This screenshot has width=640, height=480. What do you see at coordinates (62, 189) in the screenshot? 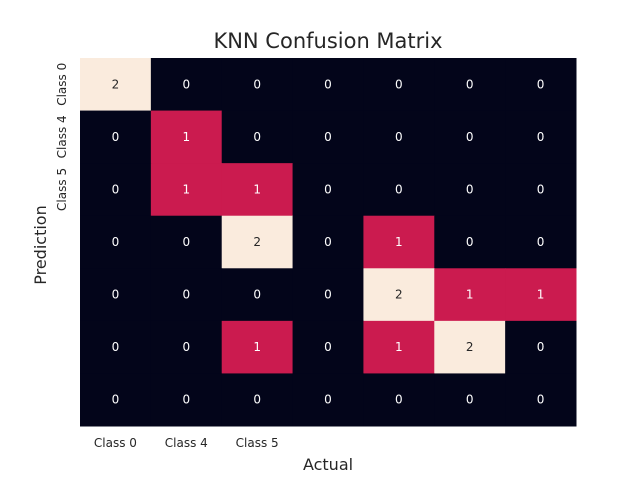
I see `y-tick-label: Class 5` at bounding box center [62, 189].